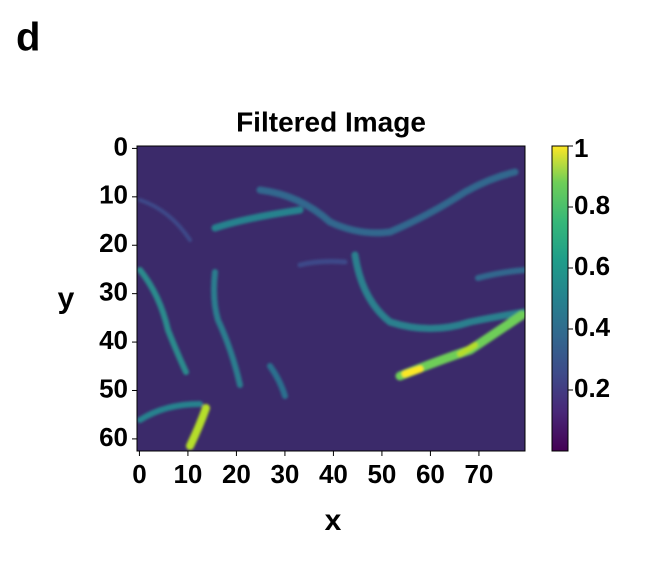  Describe the element at coordinates (560, 298) in the screenshot. I see `colorbar` at that location.